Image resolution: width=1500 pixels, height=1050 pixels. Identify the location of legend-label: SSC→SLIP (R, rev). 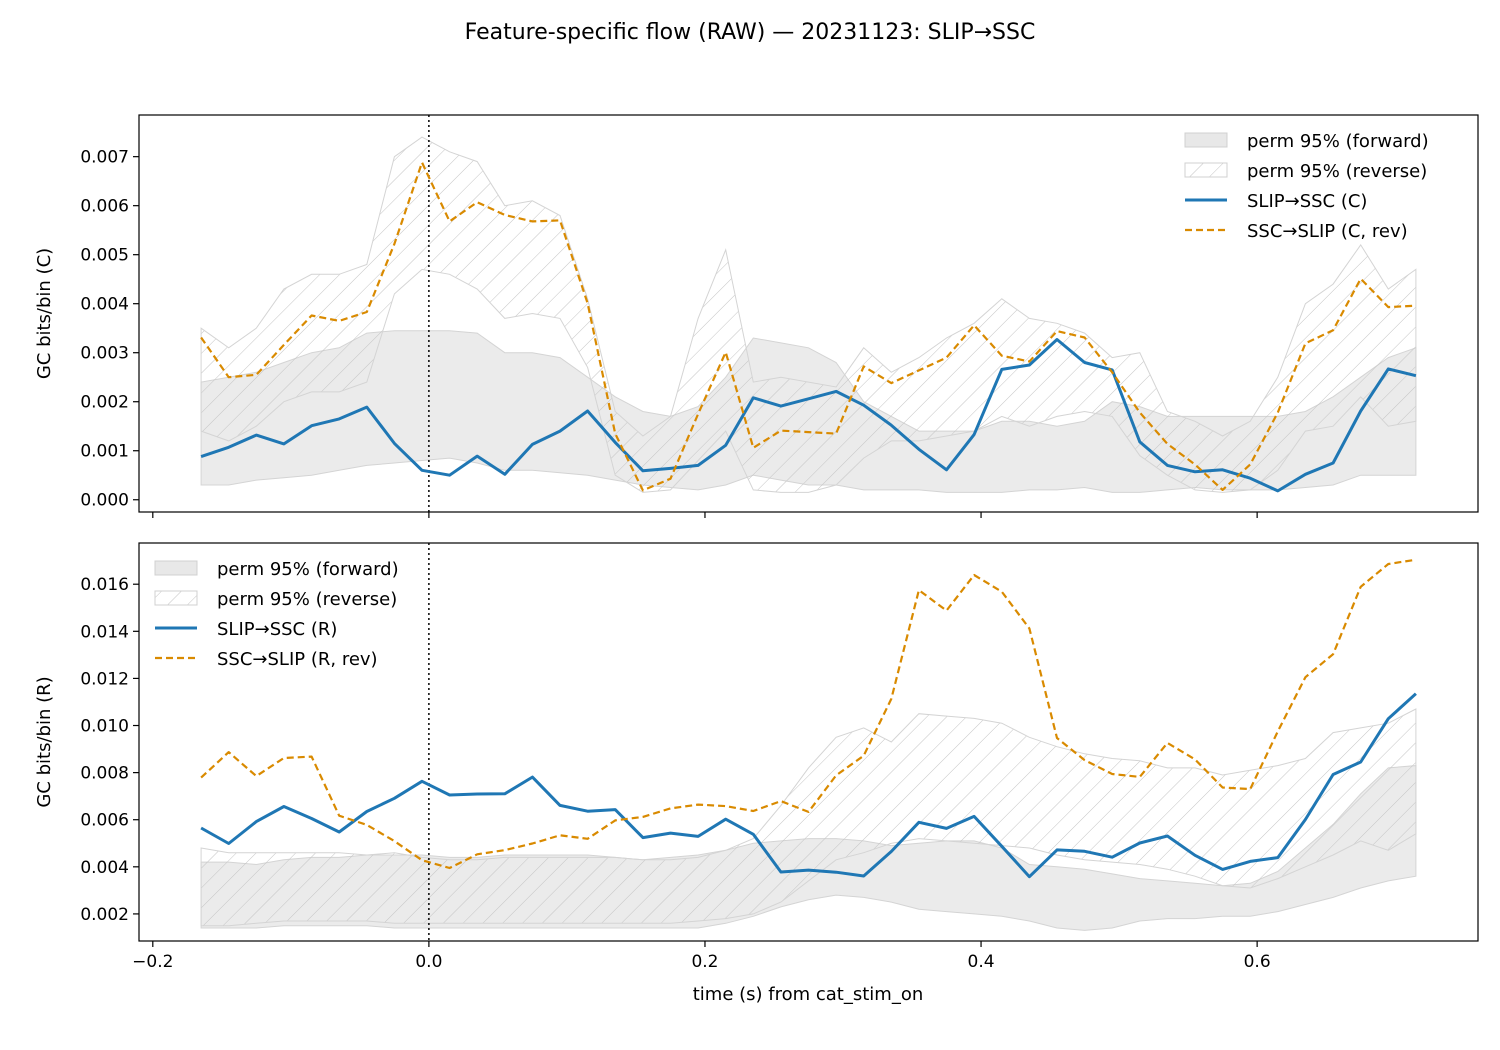
(297, 659).